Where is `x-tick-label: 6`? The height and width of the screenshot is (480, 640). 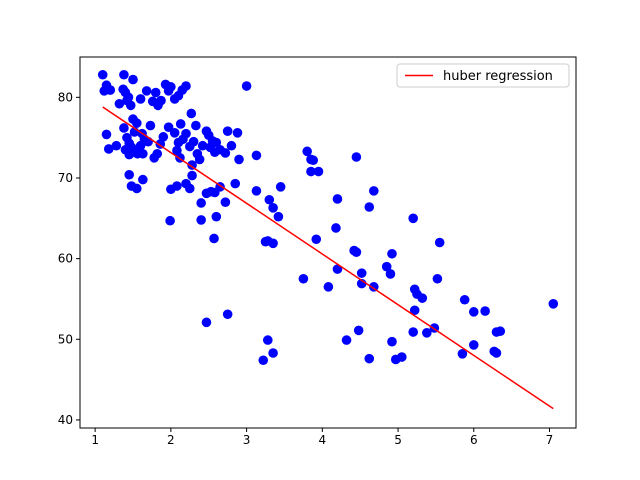 x-tick-label: 6 is located at coordinates (474, 440).